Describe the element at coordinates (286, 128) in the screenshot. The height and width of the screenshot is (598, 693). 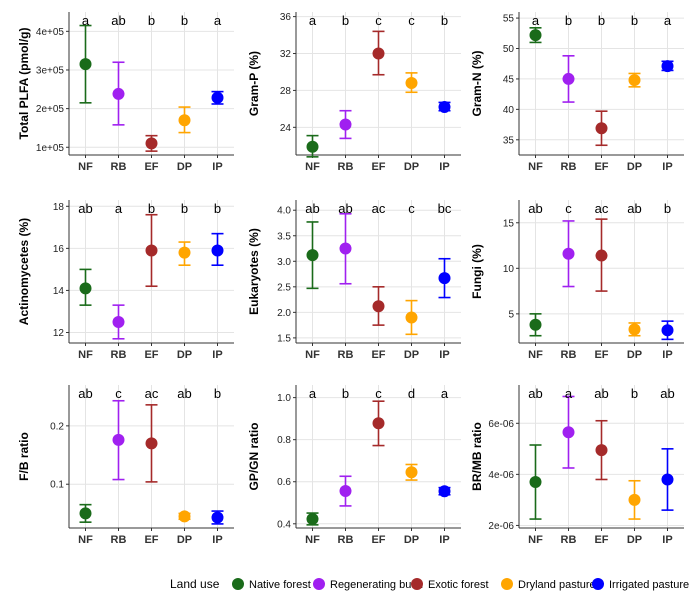
I see `y-tick-label: 24` at that location.